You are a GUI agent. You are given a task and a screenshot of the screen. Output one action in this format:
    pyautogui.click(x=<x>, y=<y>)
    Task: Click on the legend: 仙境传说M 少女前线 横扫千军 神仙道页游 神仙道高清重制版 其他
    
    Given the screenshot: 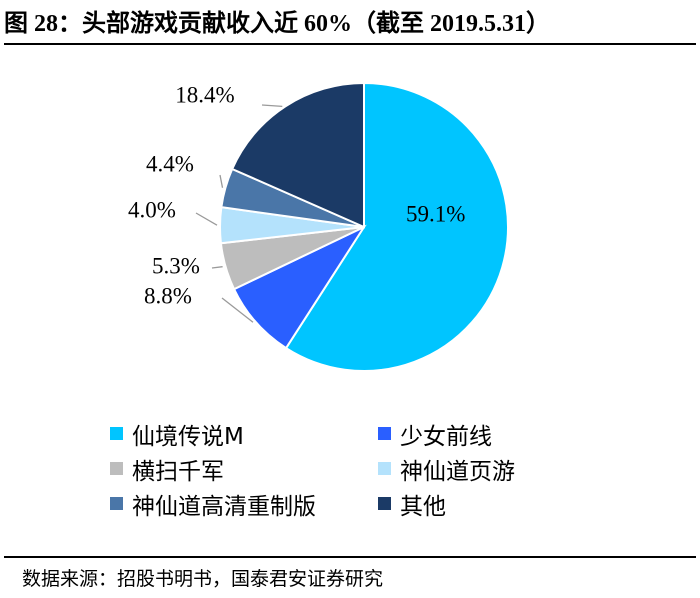 What is the action you would take?
    pyautogui.click(x=345, y=469)
    